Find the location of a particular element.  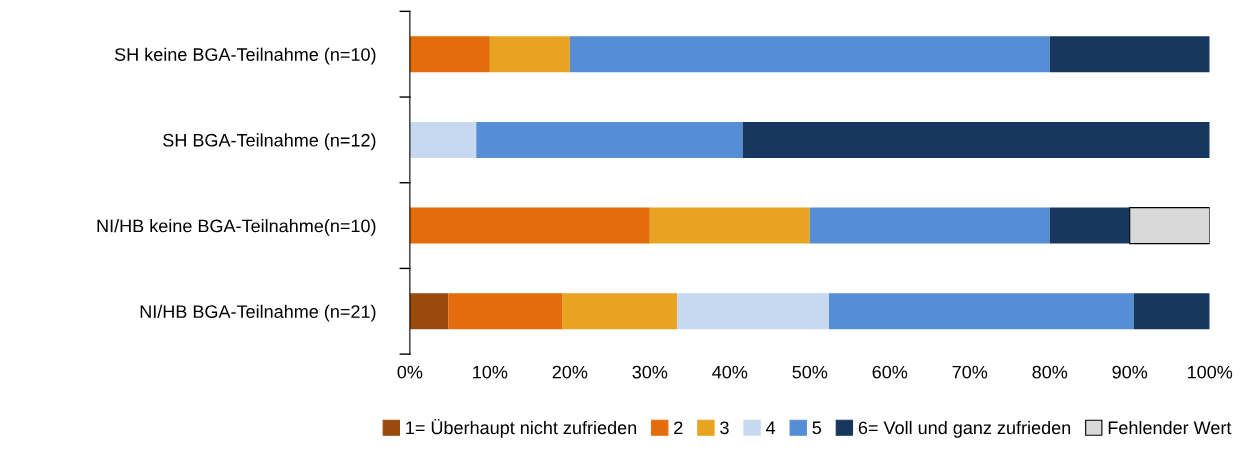

y-tick-label: SH BGA-Teilnahme (n=12) is located at coordinates (269, 142).